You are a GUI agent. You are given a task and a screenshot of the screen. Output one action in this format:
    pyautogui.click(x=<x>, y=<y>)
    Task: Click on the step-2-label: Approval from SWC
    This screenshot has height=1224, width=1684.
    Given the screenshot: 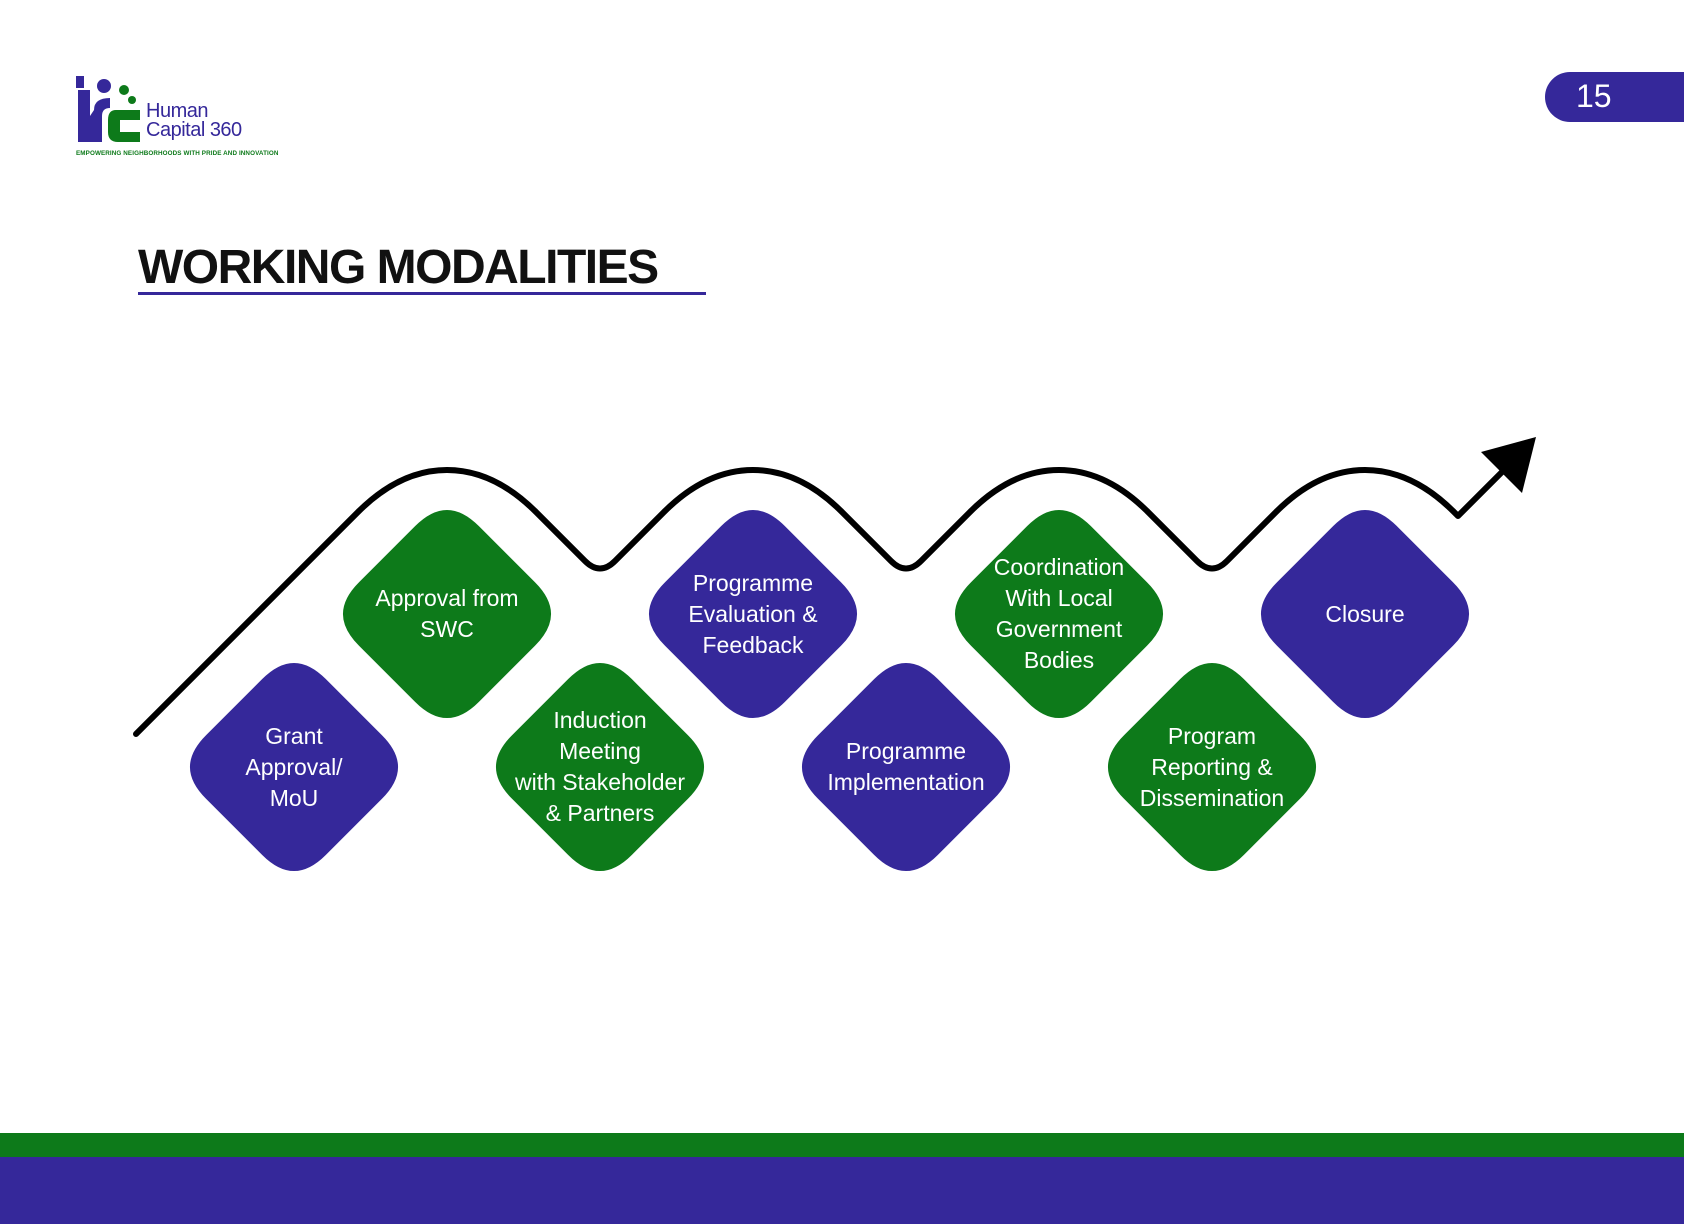 What is the action you would take?
    pyautogui.click(x=447, y=613)
    